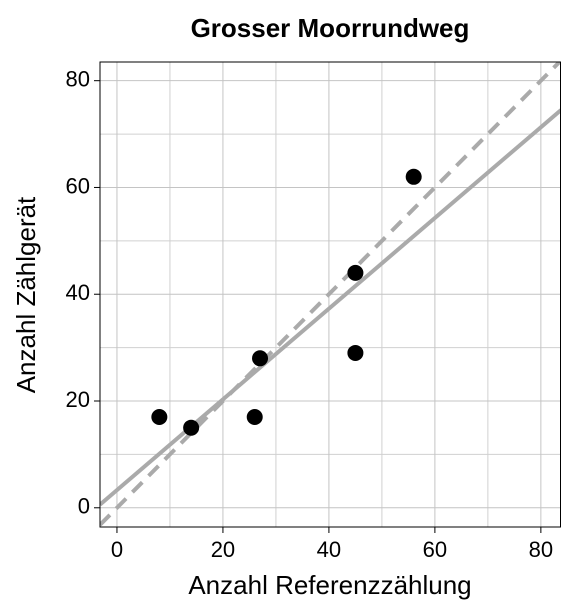 The height and width of the screenshot is (608, 561). What do you see at coordinates (223, 549) in the screenshot?
I see `x-tick-label: 20` at bounding box center [223, 549].